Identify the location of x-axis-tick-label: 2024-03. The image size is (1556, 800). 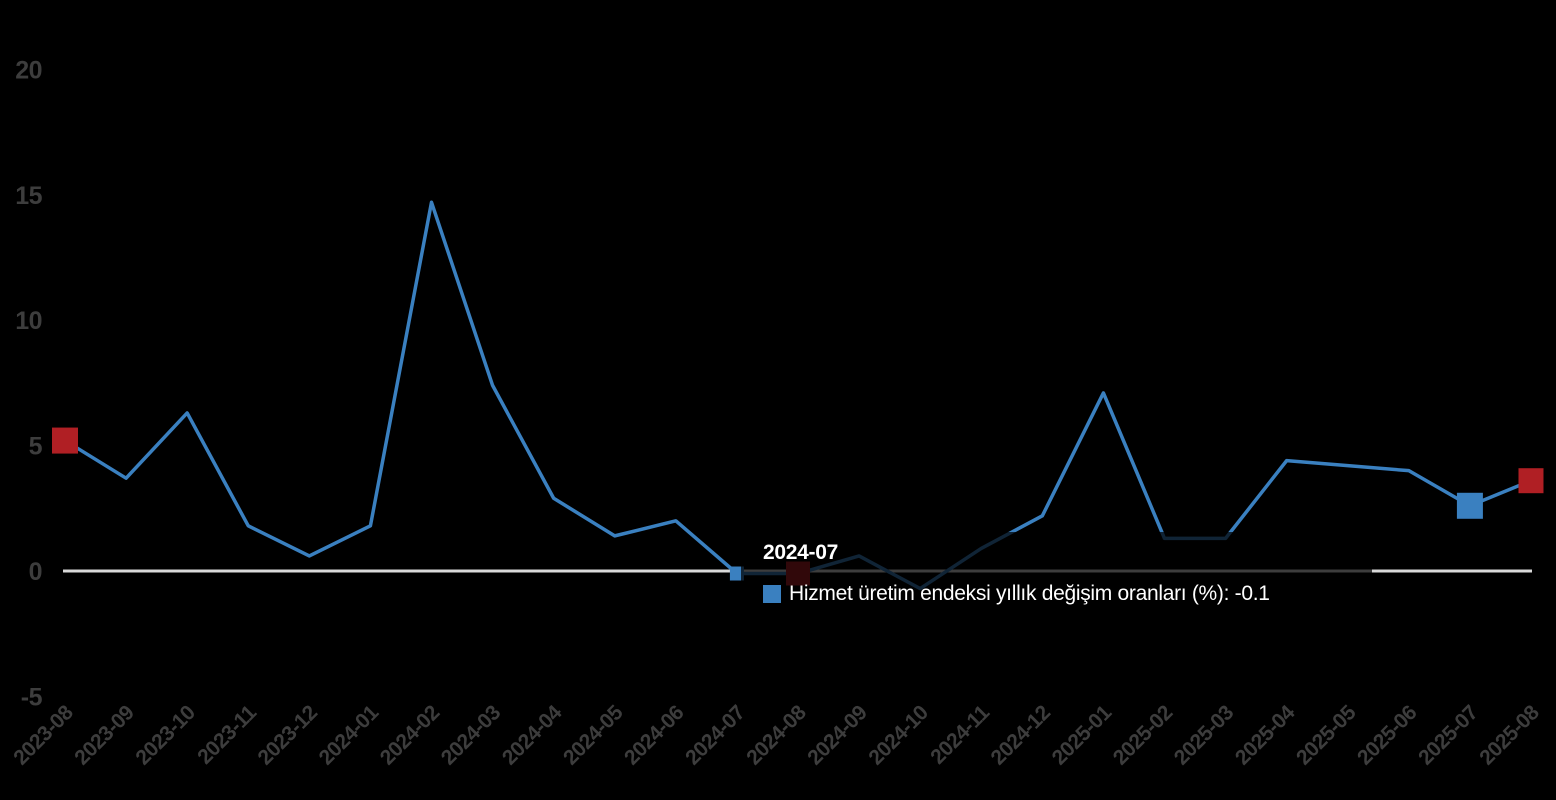
(471, 735).